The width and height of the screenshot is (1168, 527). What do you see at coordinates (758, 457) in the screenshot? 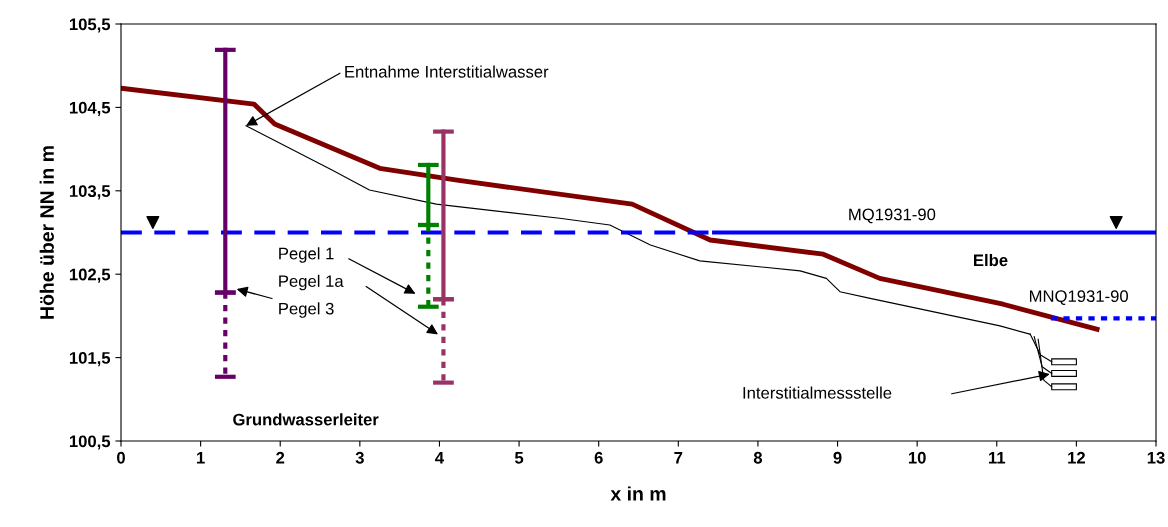
I see `x-tick-label: 8` at bounding box center [758, 457].